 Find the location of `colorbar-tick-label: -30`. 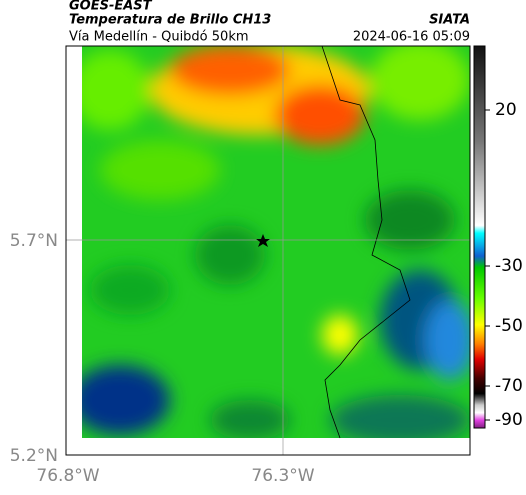

colorbar-tick-label: -30 is located at coordinates (509, 266).